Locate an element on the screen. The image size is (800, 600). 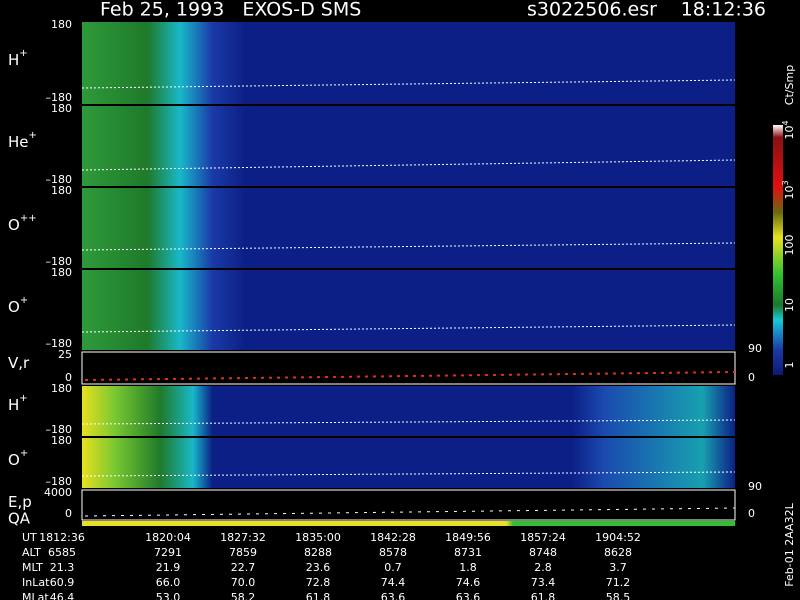
label-text: O is located at coordinates (14, 225).